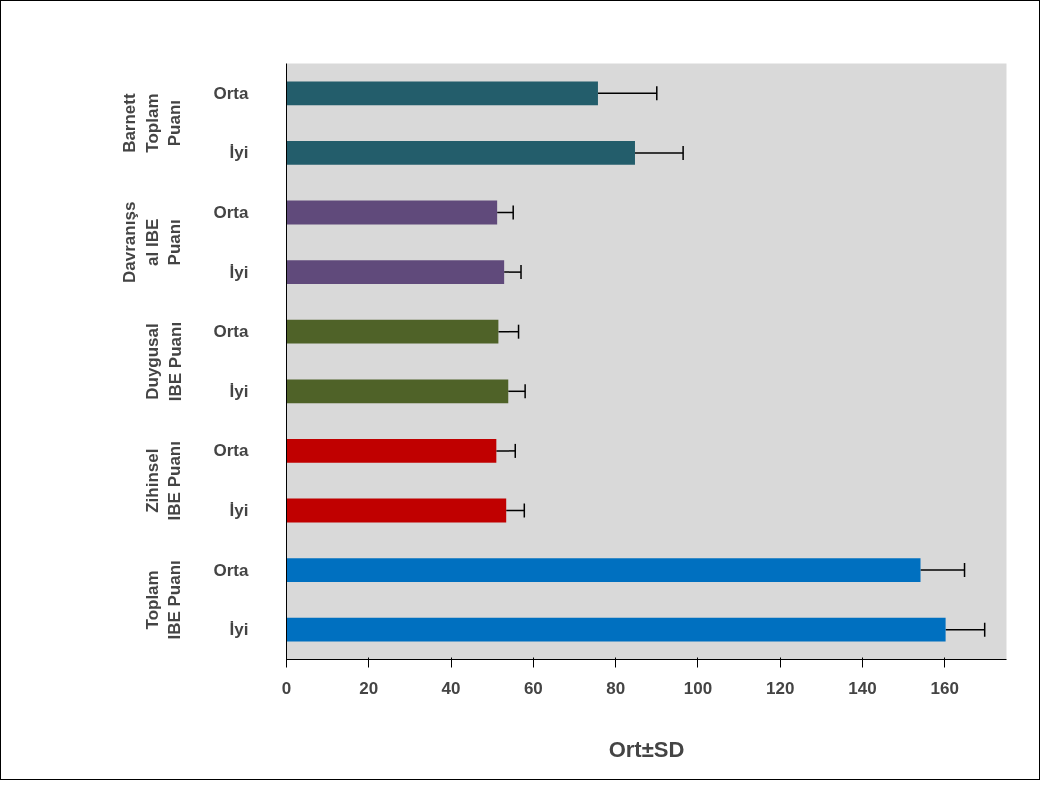  I want to click on x-axis-title: Ort±SD, so click(646, 749).